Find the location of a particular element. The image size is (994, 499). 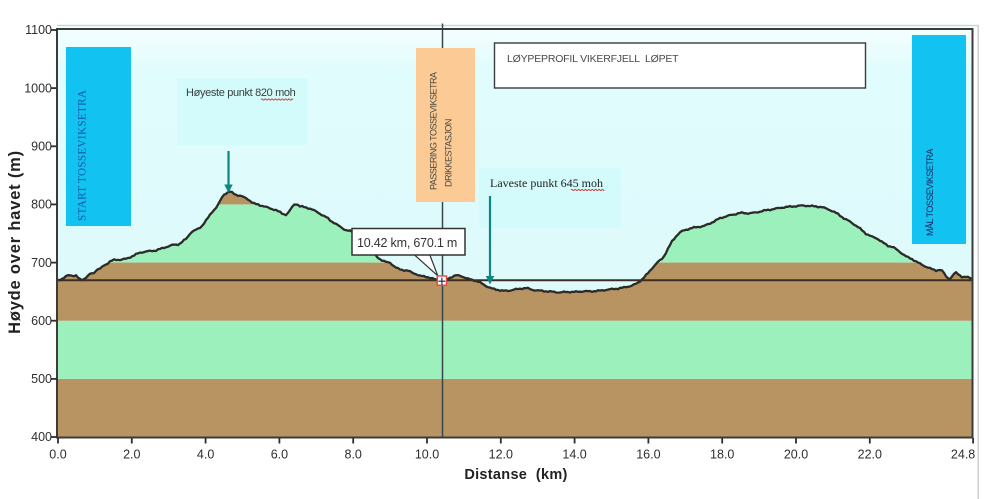

svg-text: Høyeste punkt 820 moh is located at coordinates (241, 93).